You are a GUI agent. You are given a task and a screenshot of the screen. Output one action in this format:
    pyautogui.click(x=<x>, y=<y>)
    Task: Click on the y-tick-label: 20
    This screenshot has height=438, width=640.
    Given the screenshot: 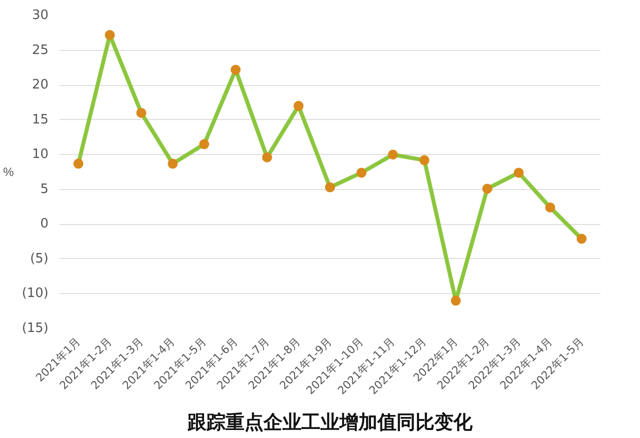 What is the action you would take?
    pyautogui.click(x=40, y=85)
    